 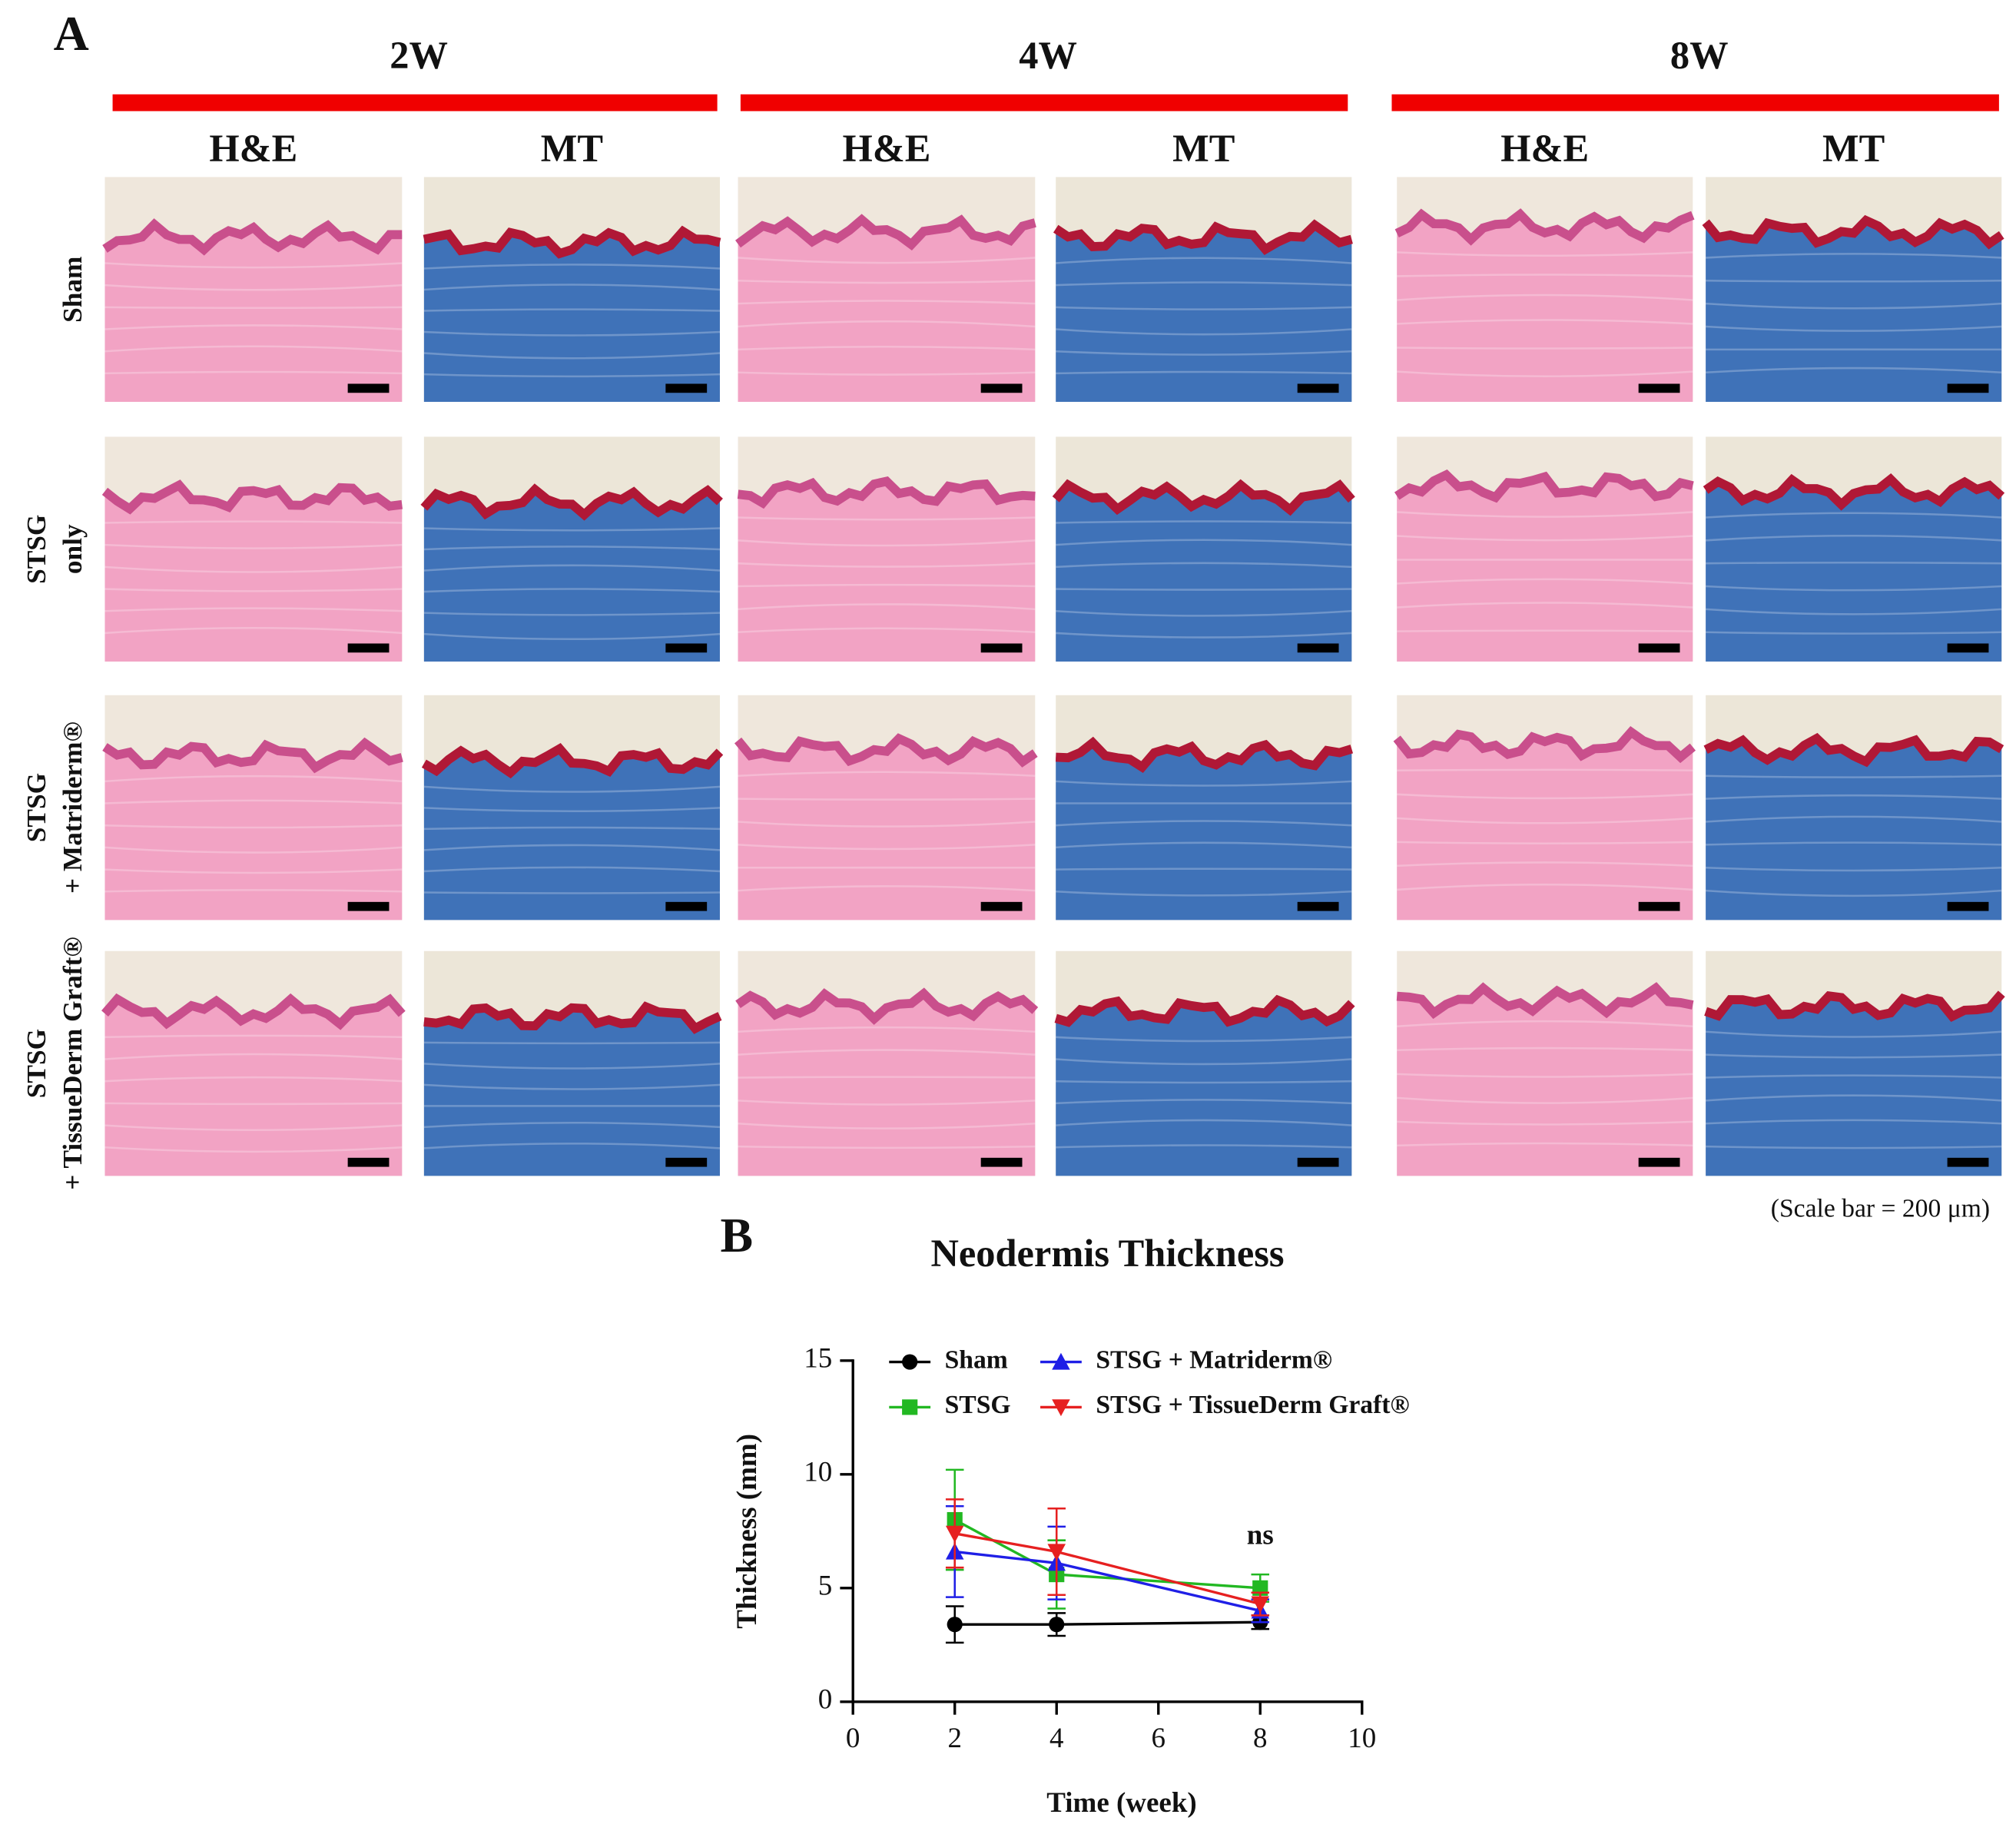 What do you see at coordinates (1107, 1253) in the screenshot?
I see `chart-title: Neodermis Thickness` at bounding box center [1107, 1253].